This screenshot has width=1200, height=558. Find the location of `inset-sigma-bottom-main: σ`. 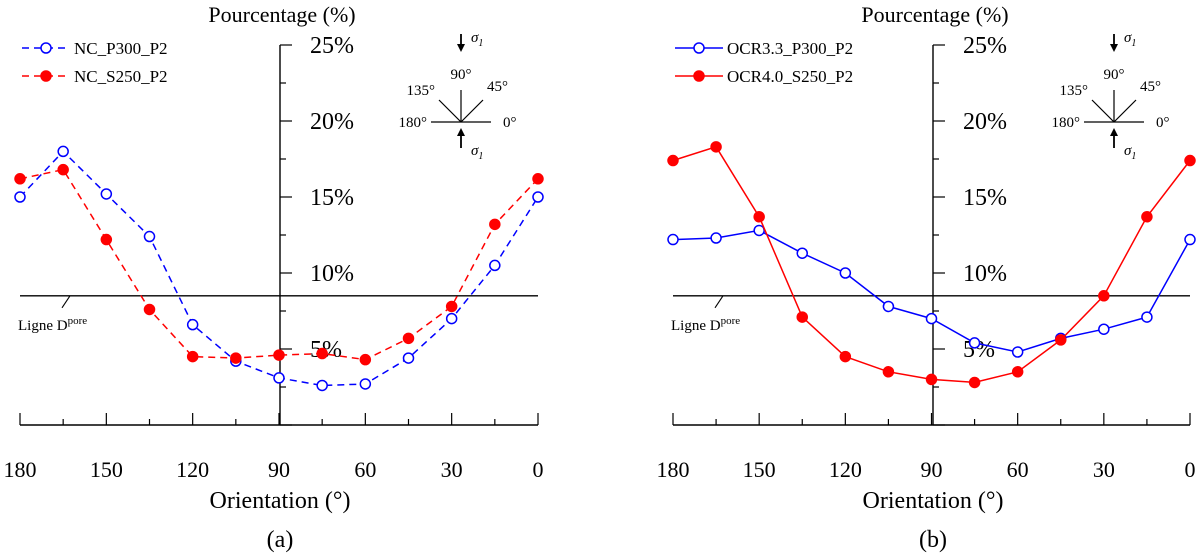

inset-sigma-bottom-main: σ is located at coordinates (475, 151).